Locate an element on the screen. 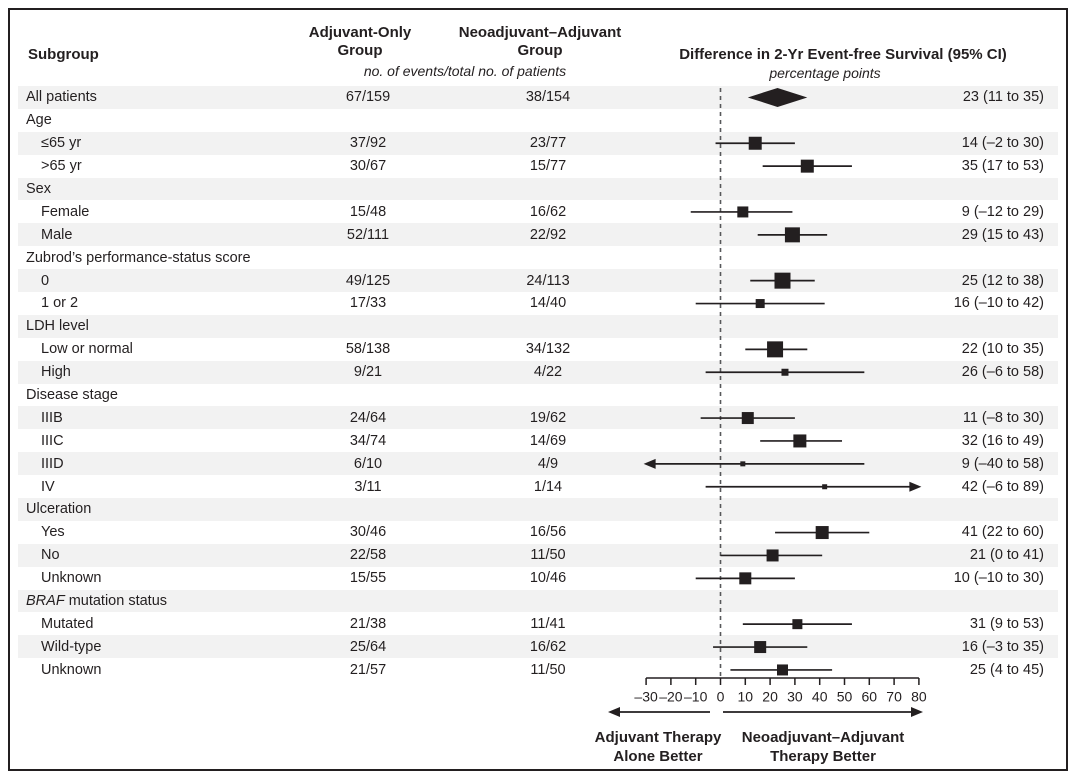  table-row: No 22/58 11/50 21 (0 to 41) is located at coordinates (538, 555).